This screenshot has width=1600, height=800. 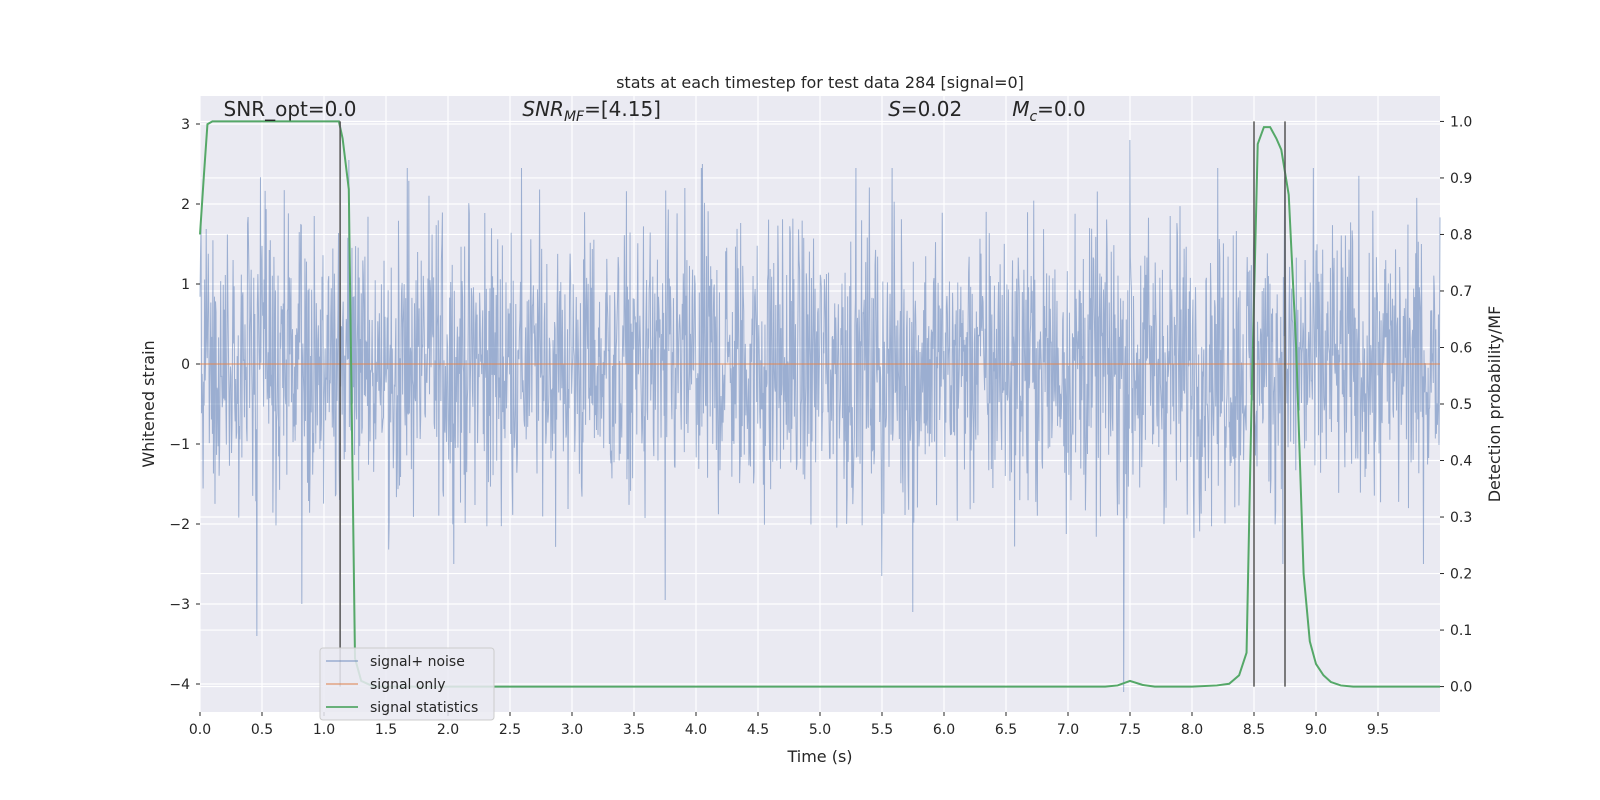 What do you see at coordinates (1316, 730) in the screenshot?
I see `x-tick-label: 9.0` at bounding box center [1316, 730].